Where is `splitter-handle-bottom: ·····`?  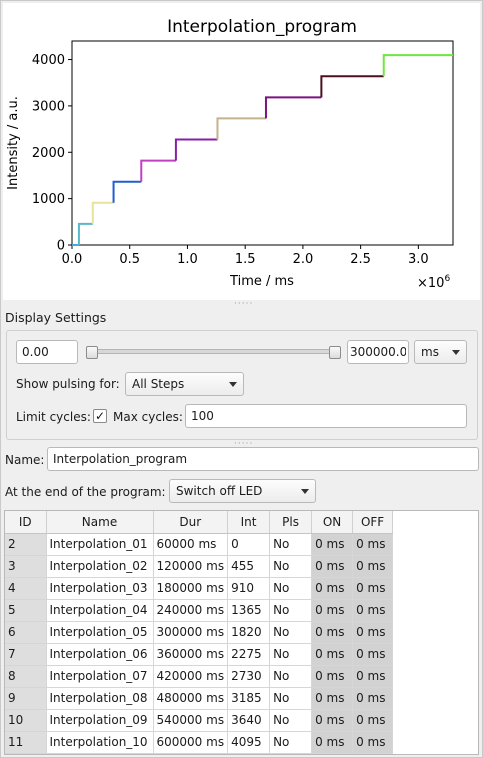
splitter-handle-bottom: ····· is located at coordinates (244, 444).